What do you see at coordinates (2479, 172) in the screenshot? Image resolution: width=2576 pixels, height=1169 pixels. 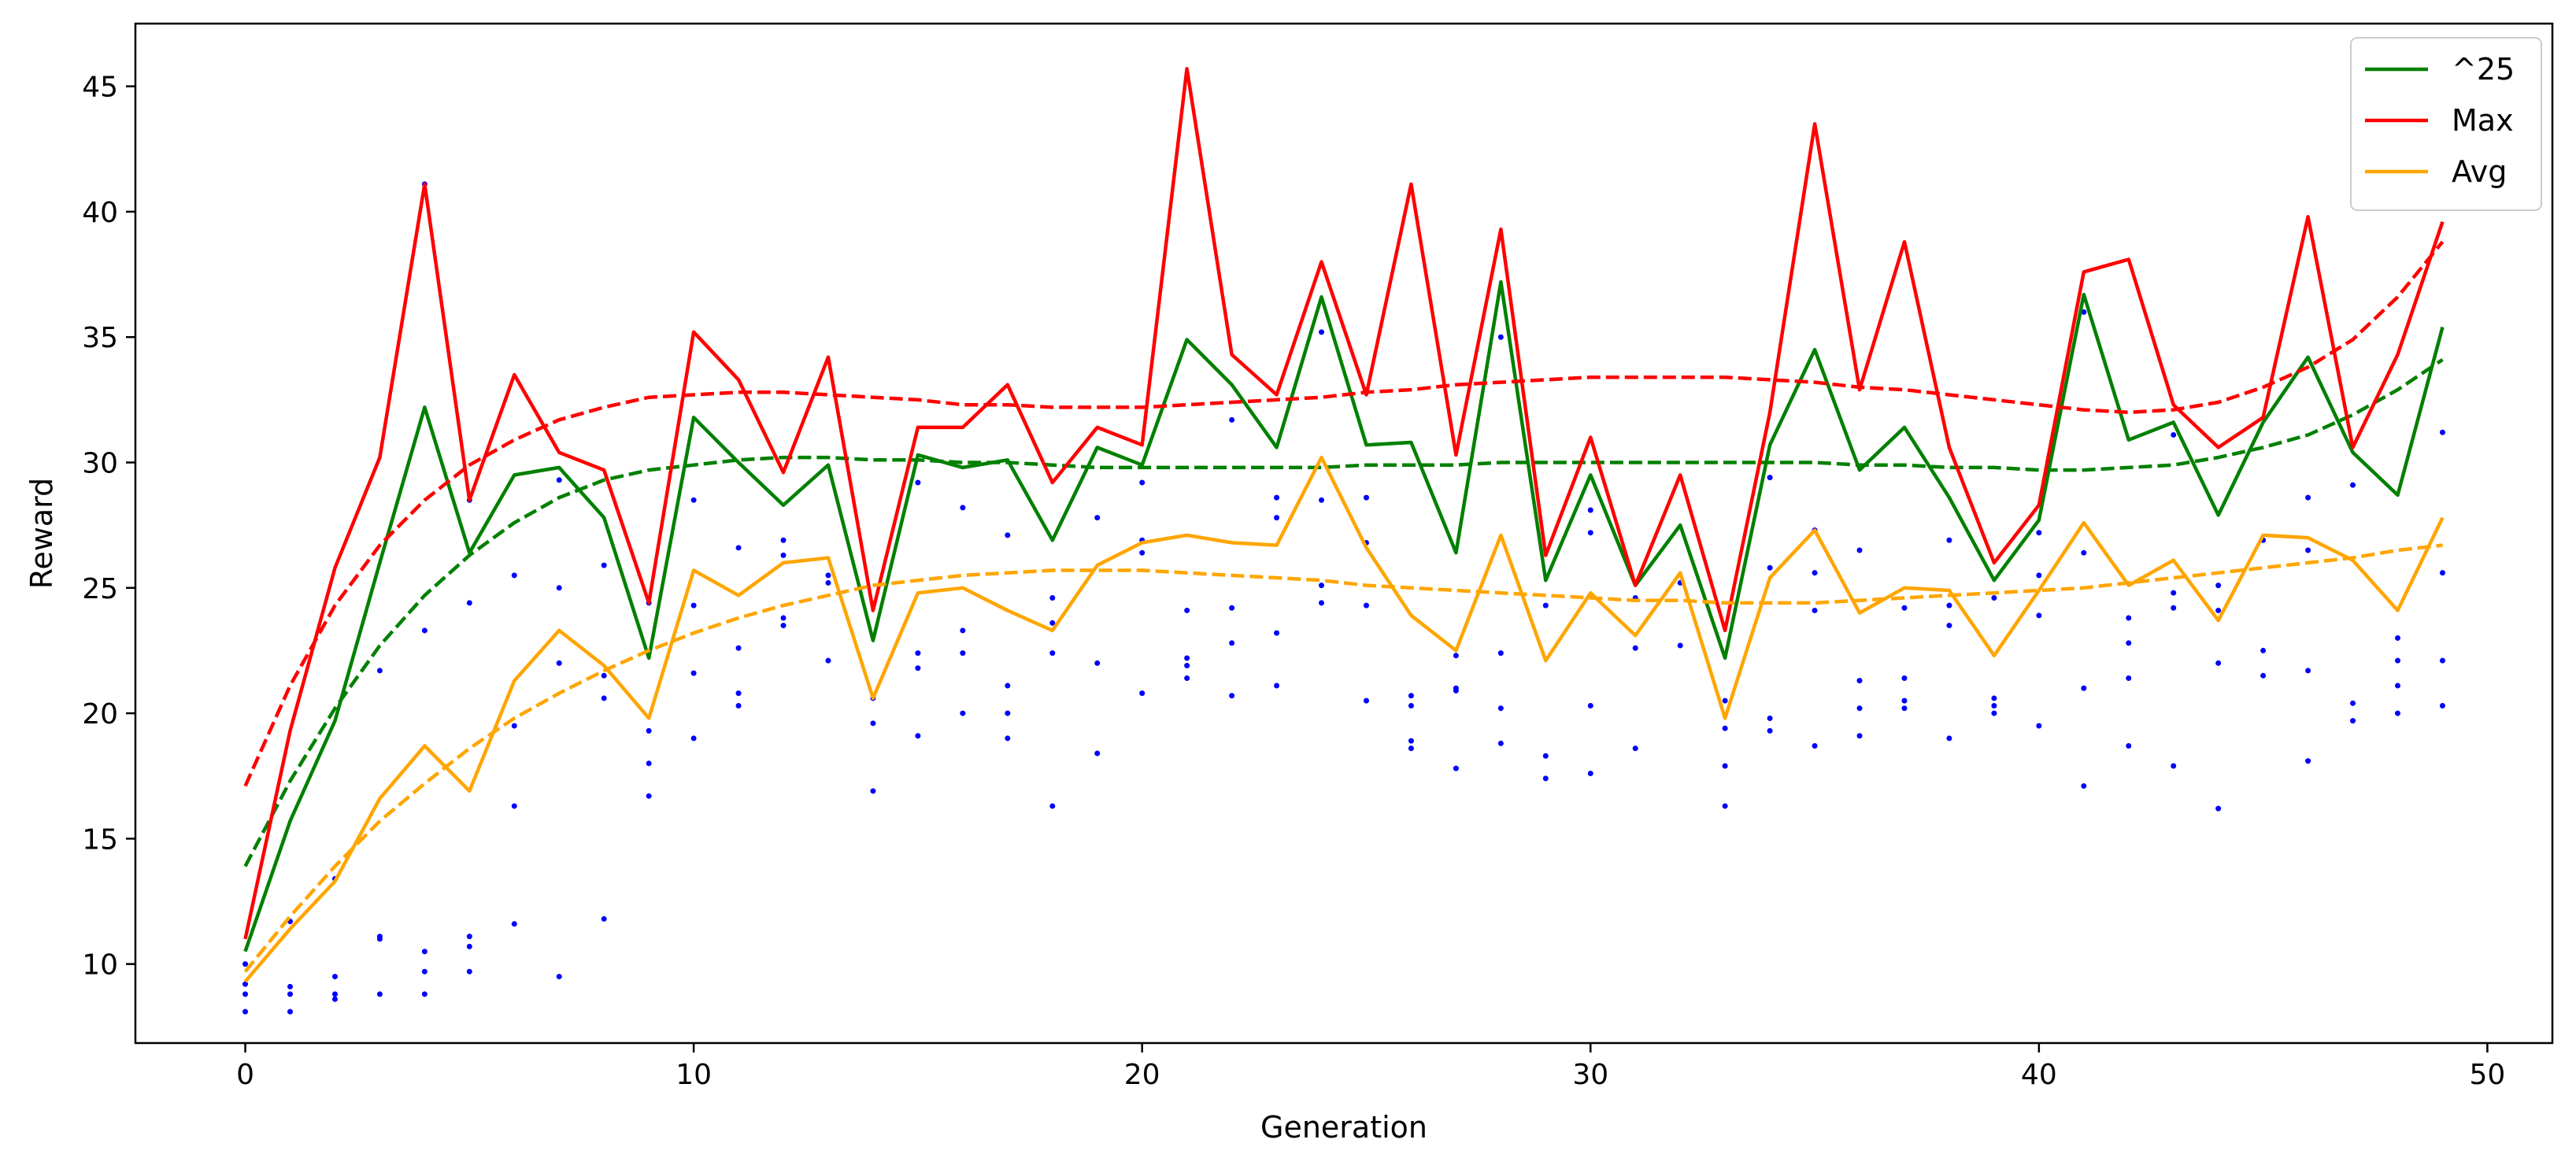 I see `legend-label: Avg` at bounding box center [2479, 172].